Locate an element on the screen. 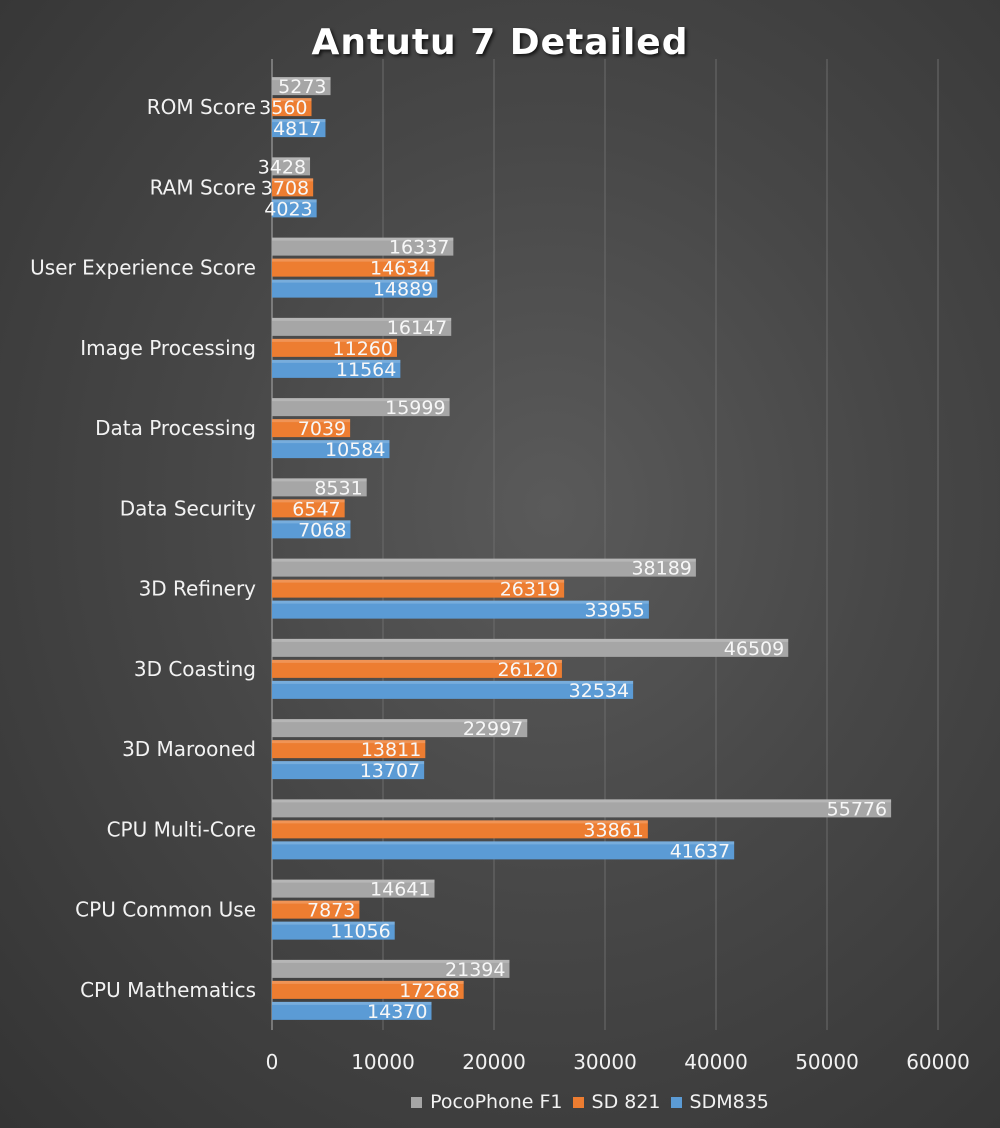 The height and width of the screenshot is (1128, 1000). category-label: 3D Coasting is located at coordinates (195, 669).